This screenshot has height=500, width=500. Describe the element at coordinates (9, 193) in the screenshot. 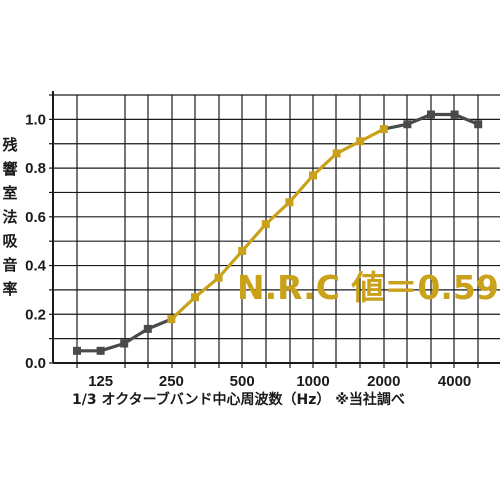

I see `y-axis-label-char: 室` at that location.